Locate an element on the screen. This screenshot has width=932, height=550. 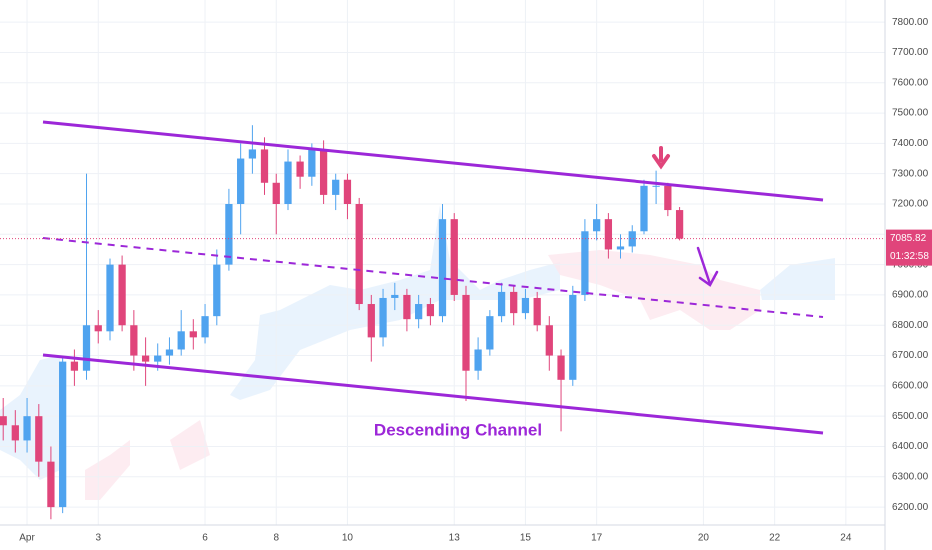
channel-lower is located at coordinates (433, 394).